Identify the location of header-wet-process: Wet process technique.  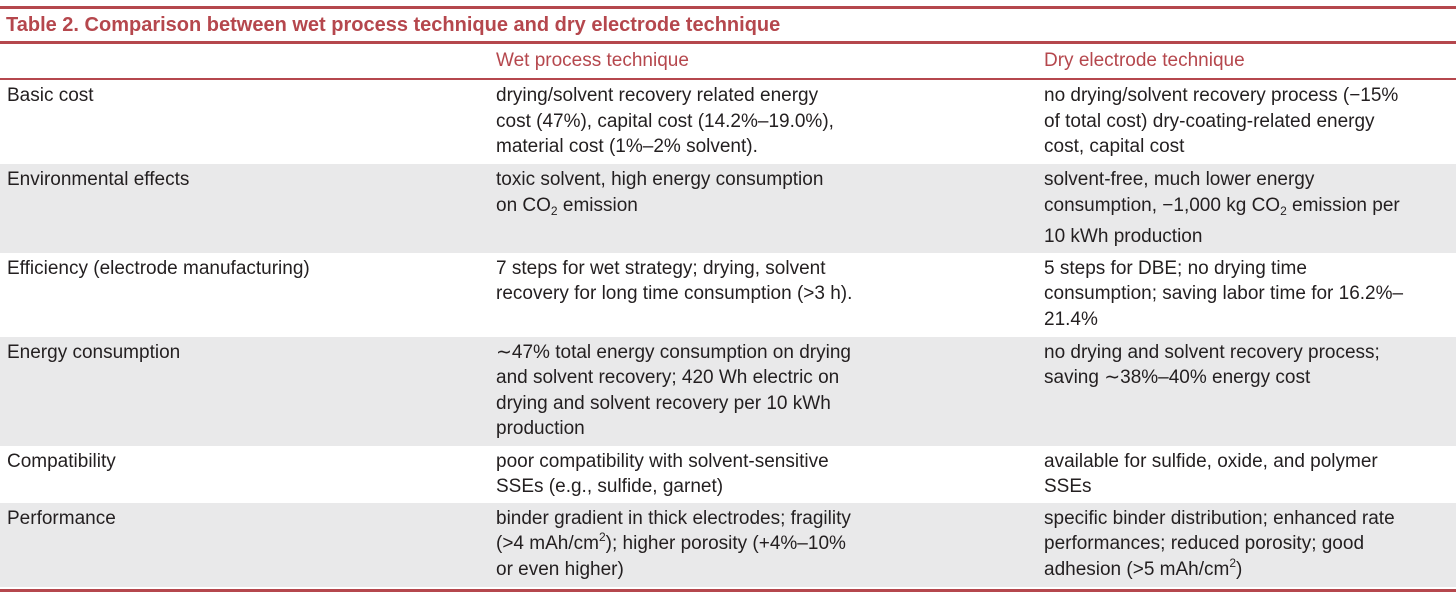
(764, 62).